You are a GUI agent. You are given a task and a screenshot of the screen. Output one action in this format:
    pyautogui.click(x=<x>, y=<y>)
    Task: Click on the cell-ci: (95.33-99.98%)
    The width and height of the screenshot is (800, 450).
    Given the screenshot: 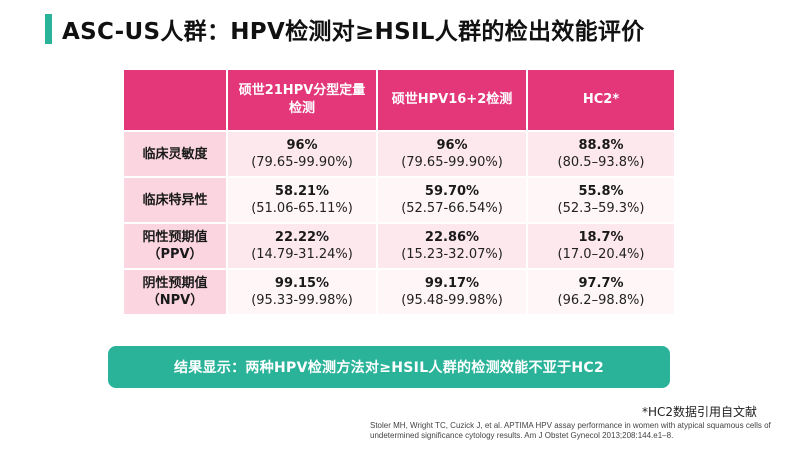 What is the action you would take?
    pyautogui.click(x=302, y=300)
    